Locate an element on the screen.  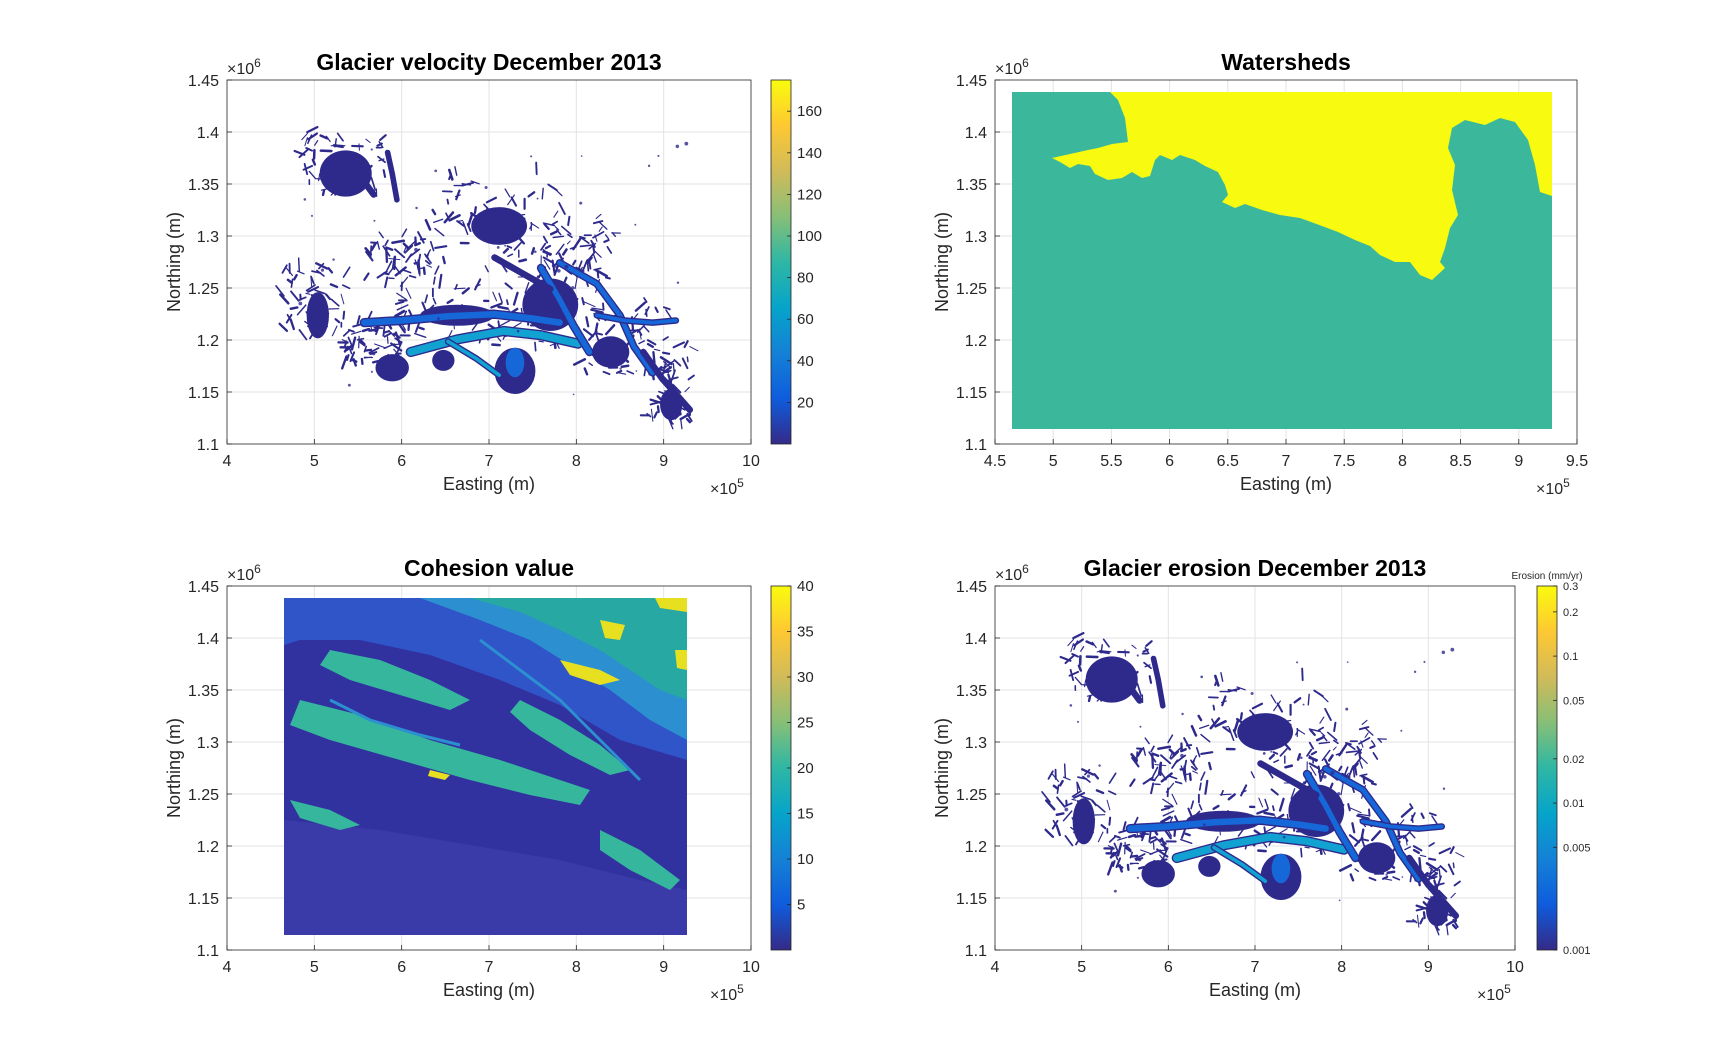
colorbar-tick-label: 40 is located at coordinates (805, 586).